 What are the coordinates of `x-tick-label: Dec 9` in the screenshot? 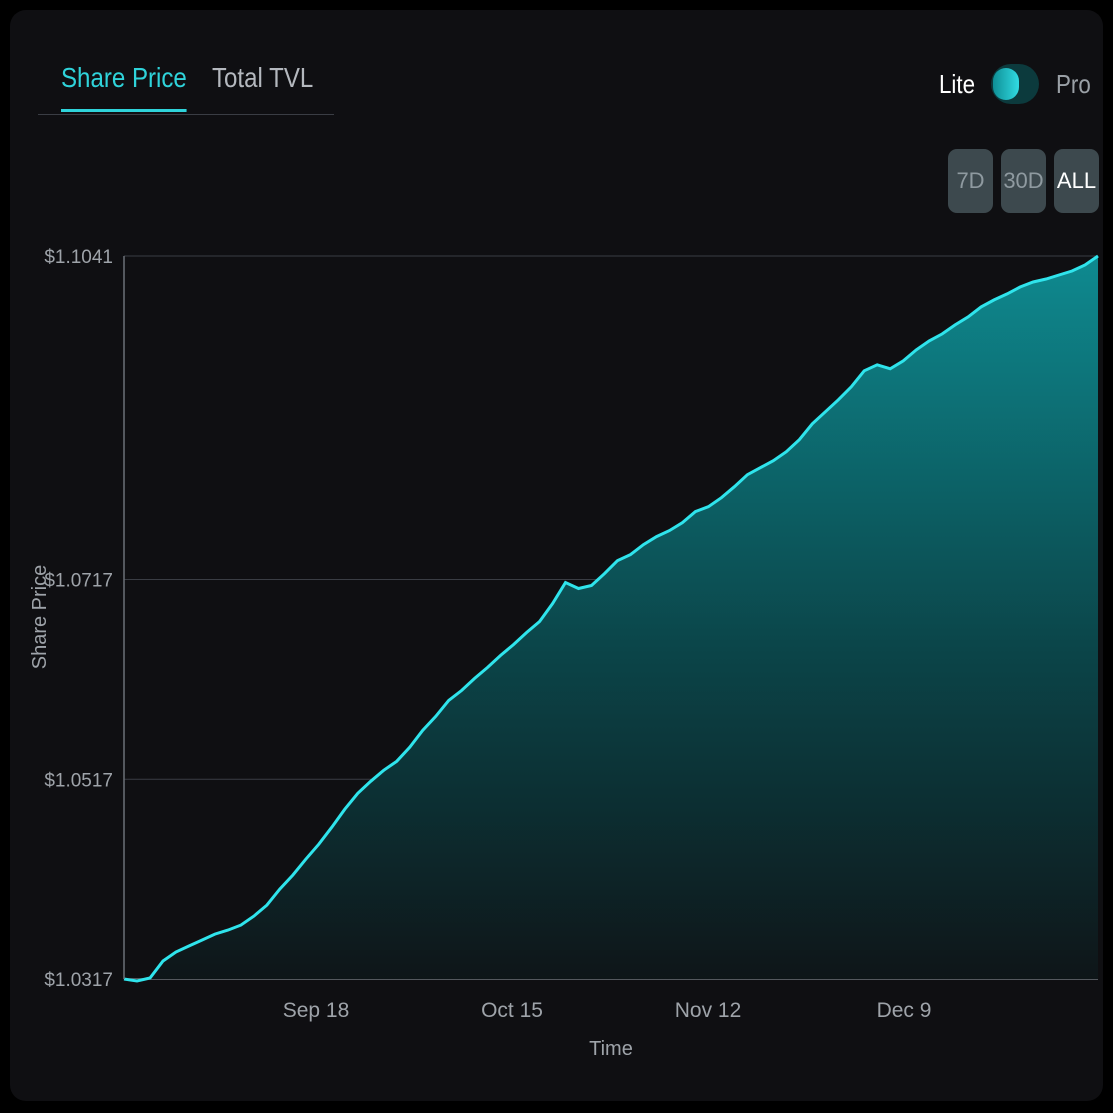 It's located at (904, 1010).